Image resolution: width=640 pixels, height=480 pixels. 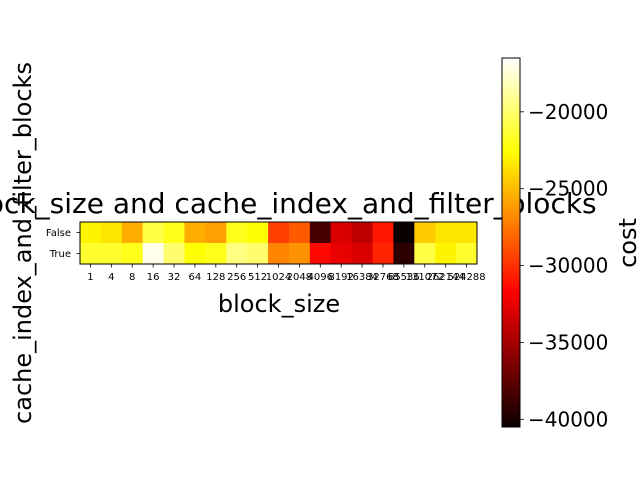 What do you see at coordinates (568, 266) in the screenshot?
I see `colorbar-tick-label: −30000` at bounding box center [568, 266].